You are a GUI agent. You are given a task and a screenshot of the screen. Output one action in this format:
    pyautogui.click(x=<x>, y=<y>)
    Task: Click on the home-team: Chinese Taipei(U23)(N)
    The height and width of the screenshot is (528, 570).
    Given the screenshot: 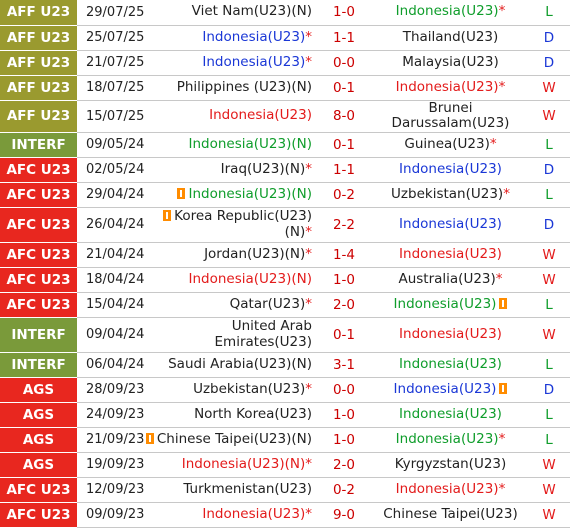 What is the action you would take?
    pyautogui.click(x=229, y=440)
    